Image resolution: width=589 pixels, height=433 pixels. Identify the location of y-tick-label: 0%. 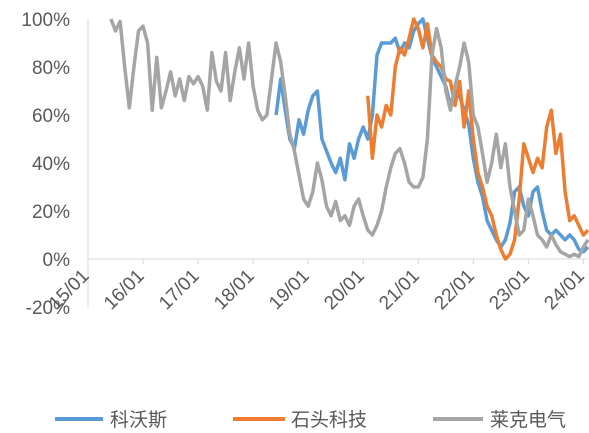
(57, 260).